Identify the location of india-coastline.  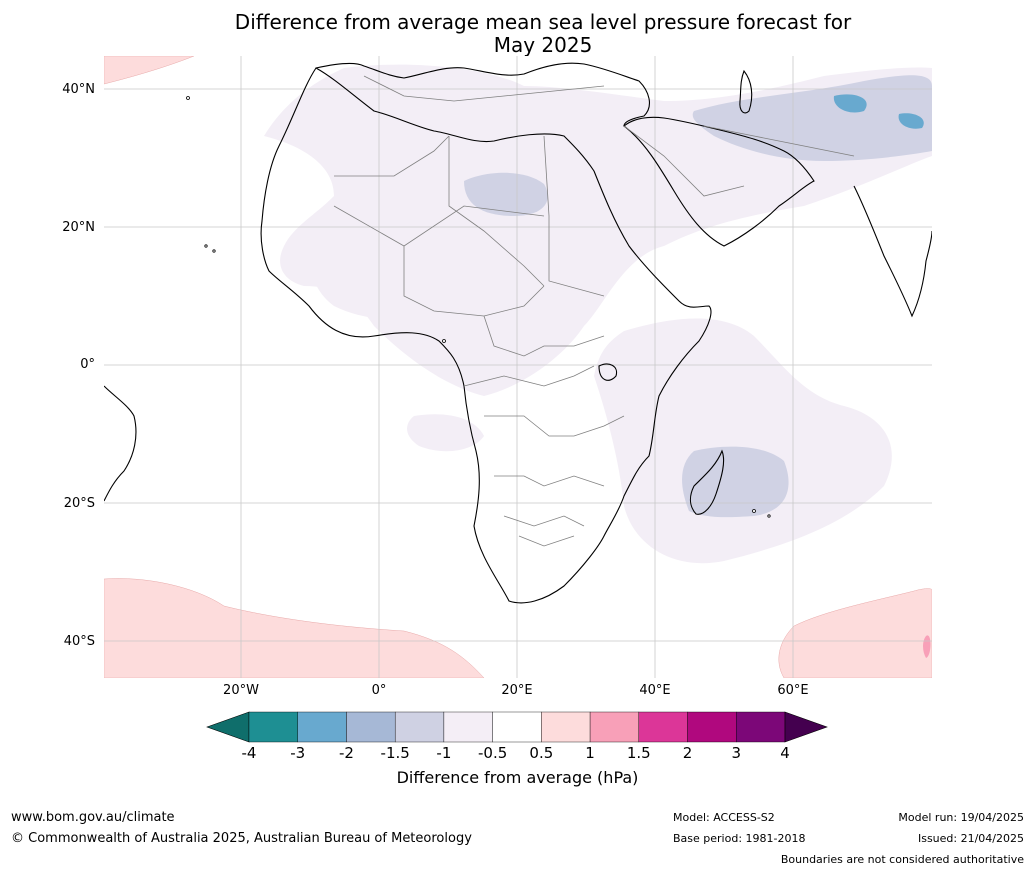
(892, 251).